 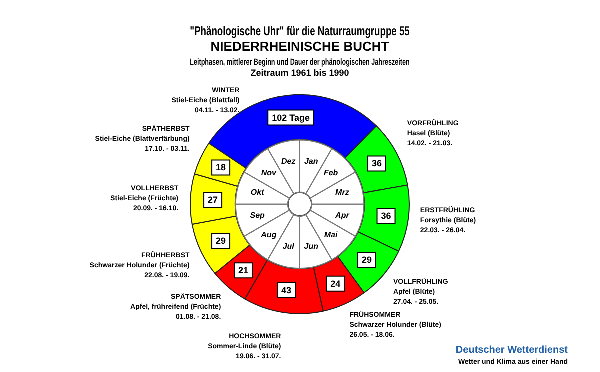 I want to click on text: Apr, so click(x=342, y=215).